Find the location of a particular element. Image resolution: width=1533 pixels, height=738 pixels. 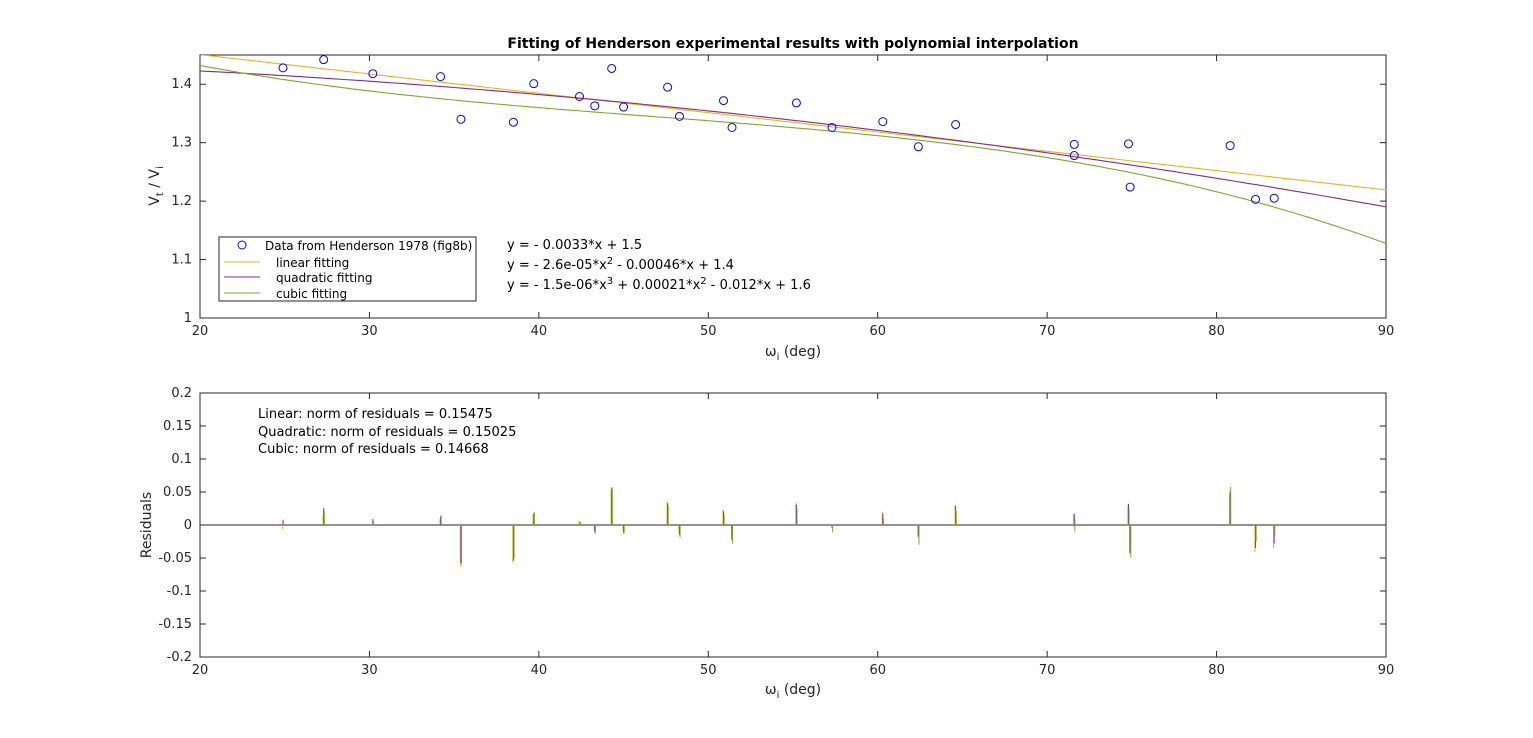

top-y-tick-label: 1.4 is located at coordinates (181, 84).